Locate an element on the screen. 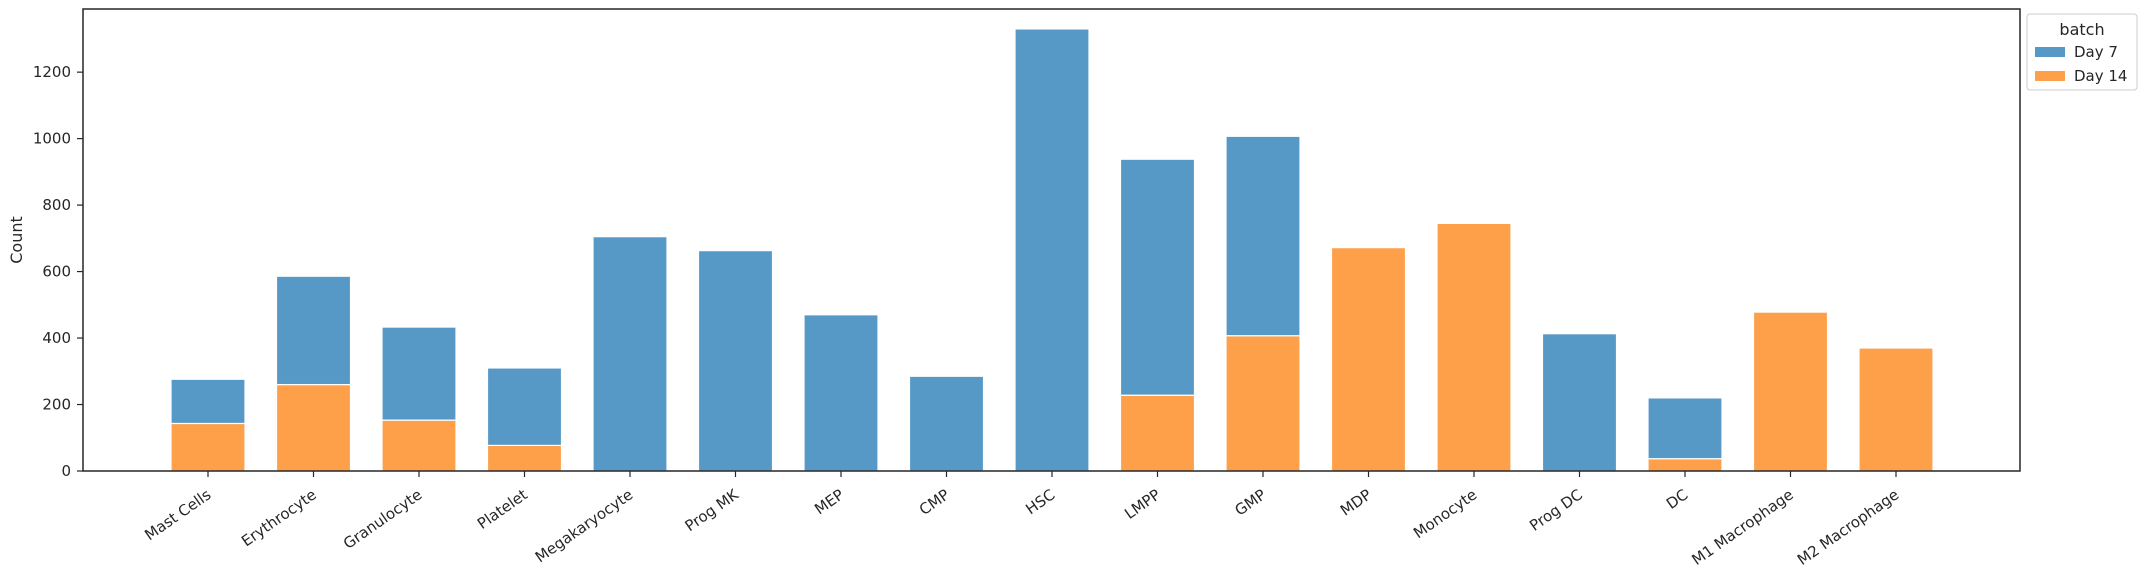 The height and width of the screenshot is (577, 2147). x-tick-label: CMP is located at coordinates (934, 502).